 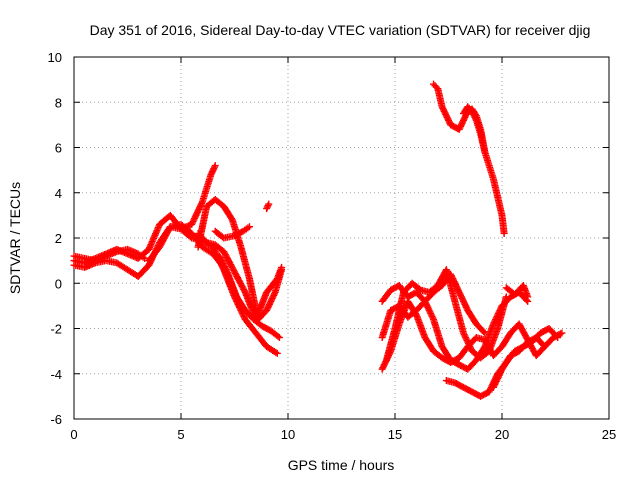 I want to click on y-tick-label: 4, so click(x=58, y=193).